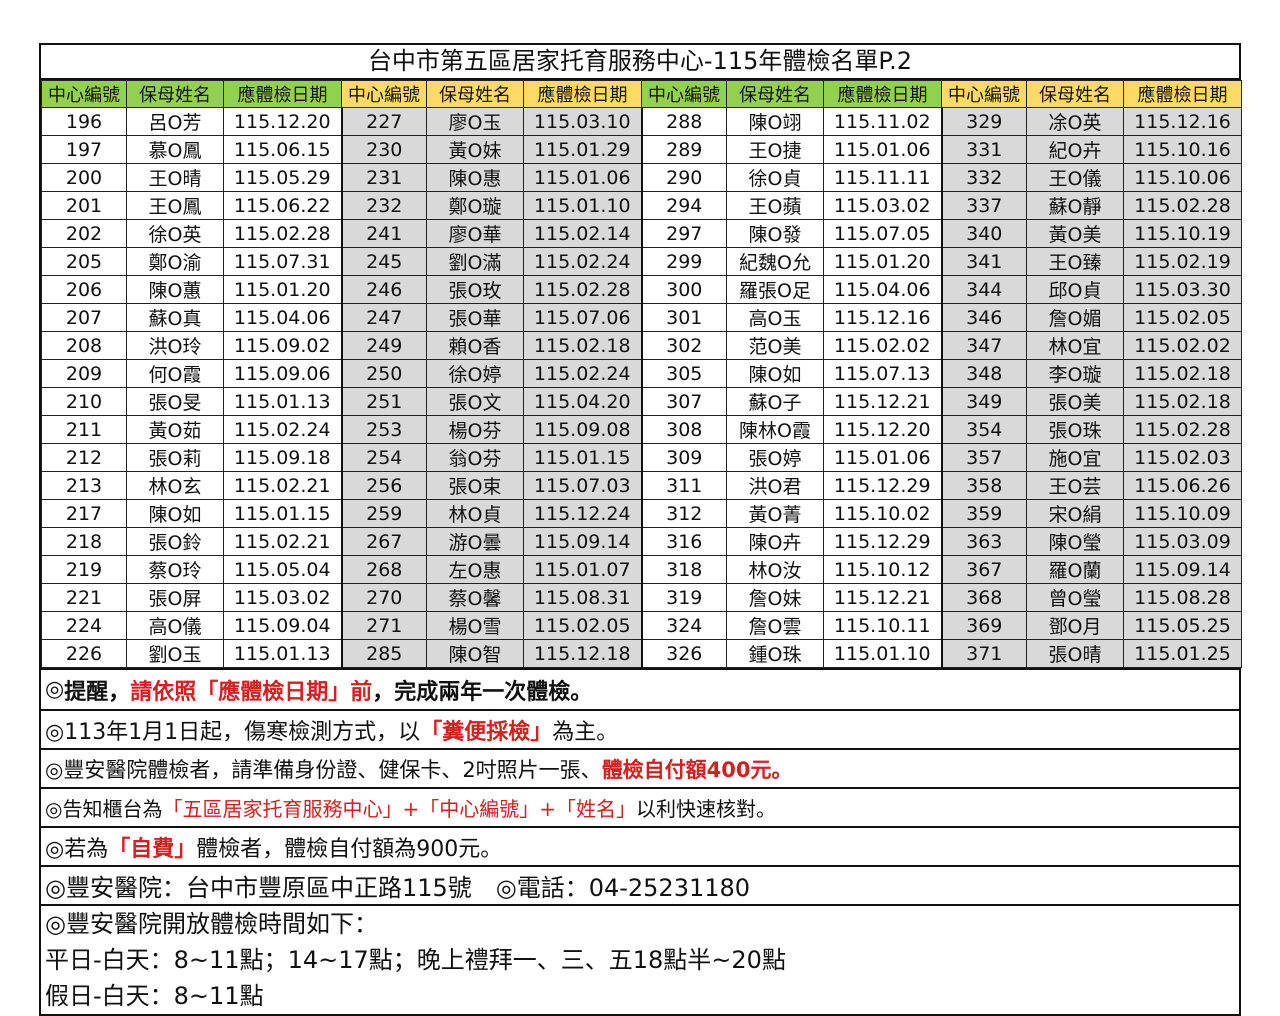 This screenshot has width=1280, height=1016. What do you see at coordinates (104, 809) in the screenshot?
I see `note-text: ◎告知櫃台為` at bounding box center [104, 809].